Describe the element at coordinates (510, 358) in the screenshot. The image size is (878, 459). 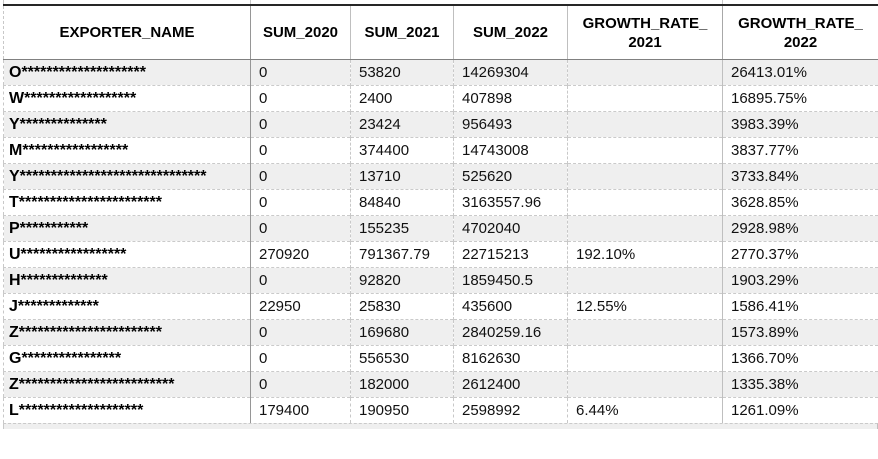
I see `sum-2022-cell: 8162630` at that location.